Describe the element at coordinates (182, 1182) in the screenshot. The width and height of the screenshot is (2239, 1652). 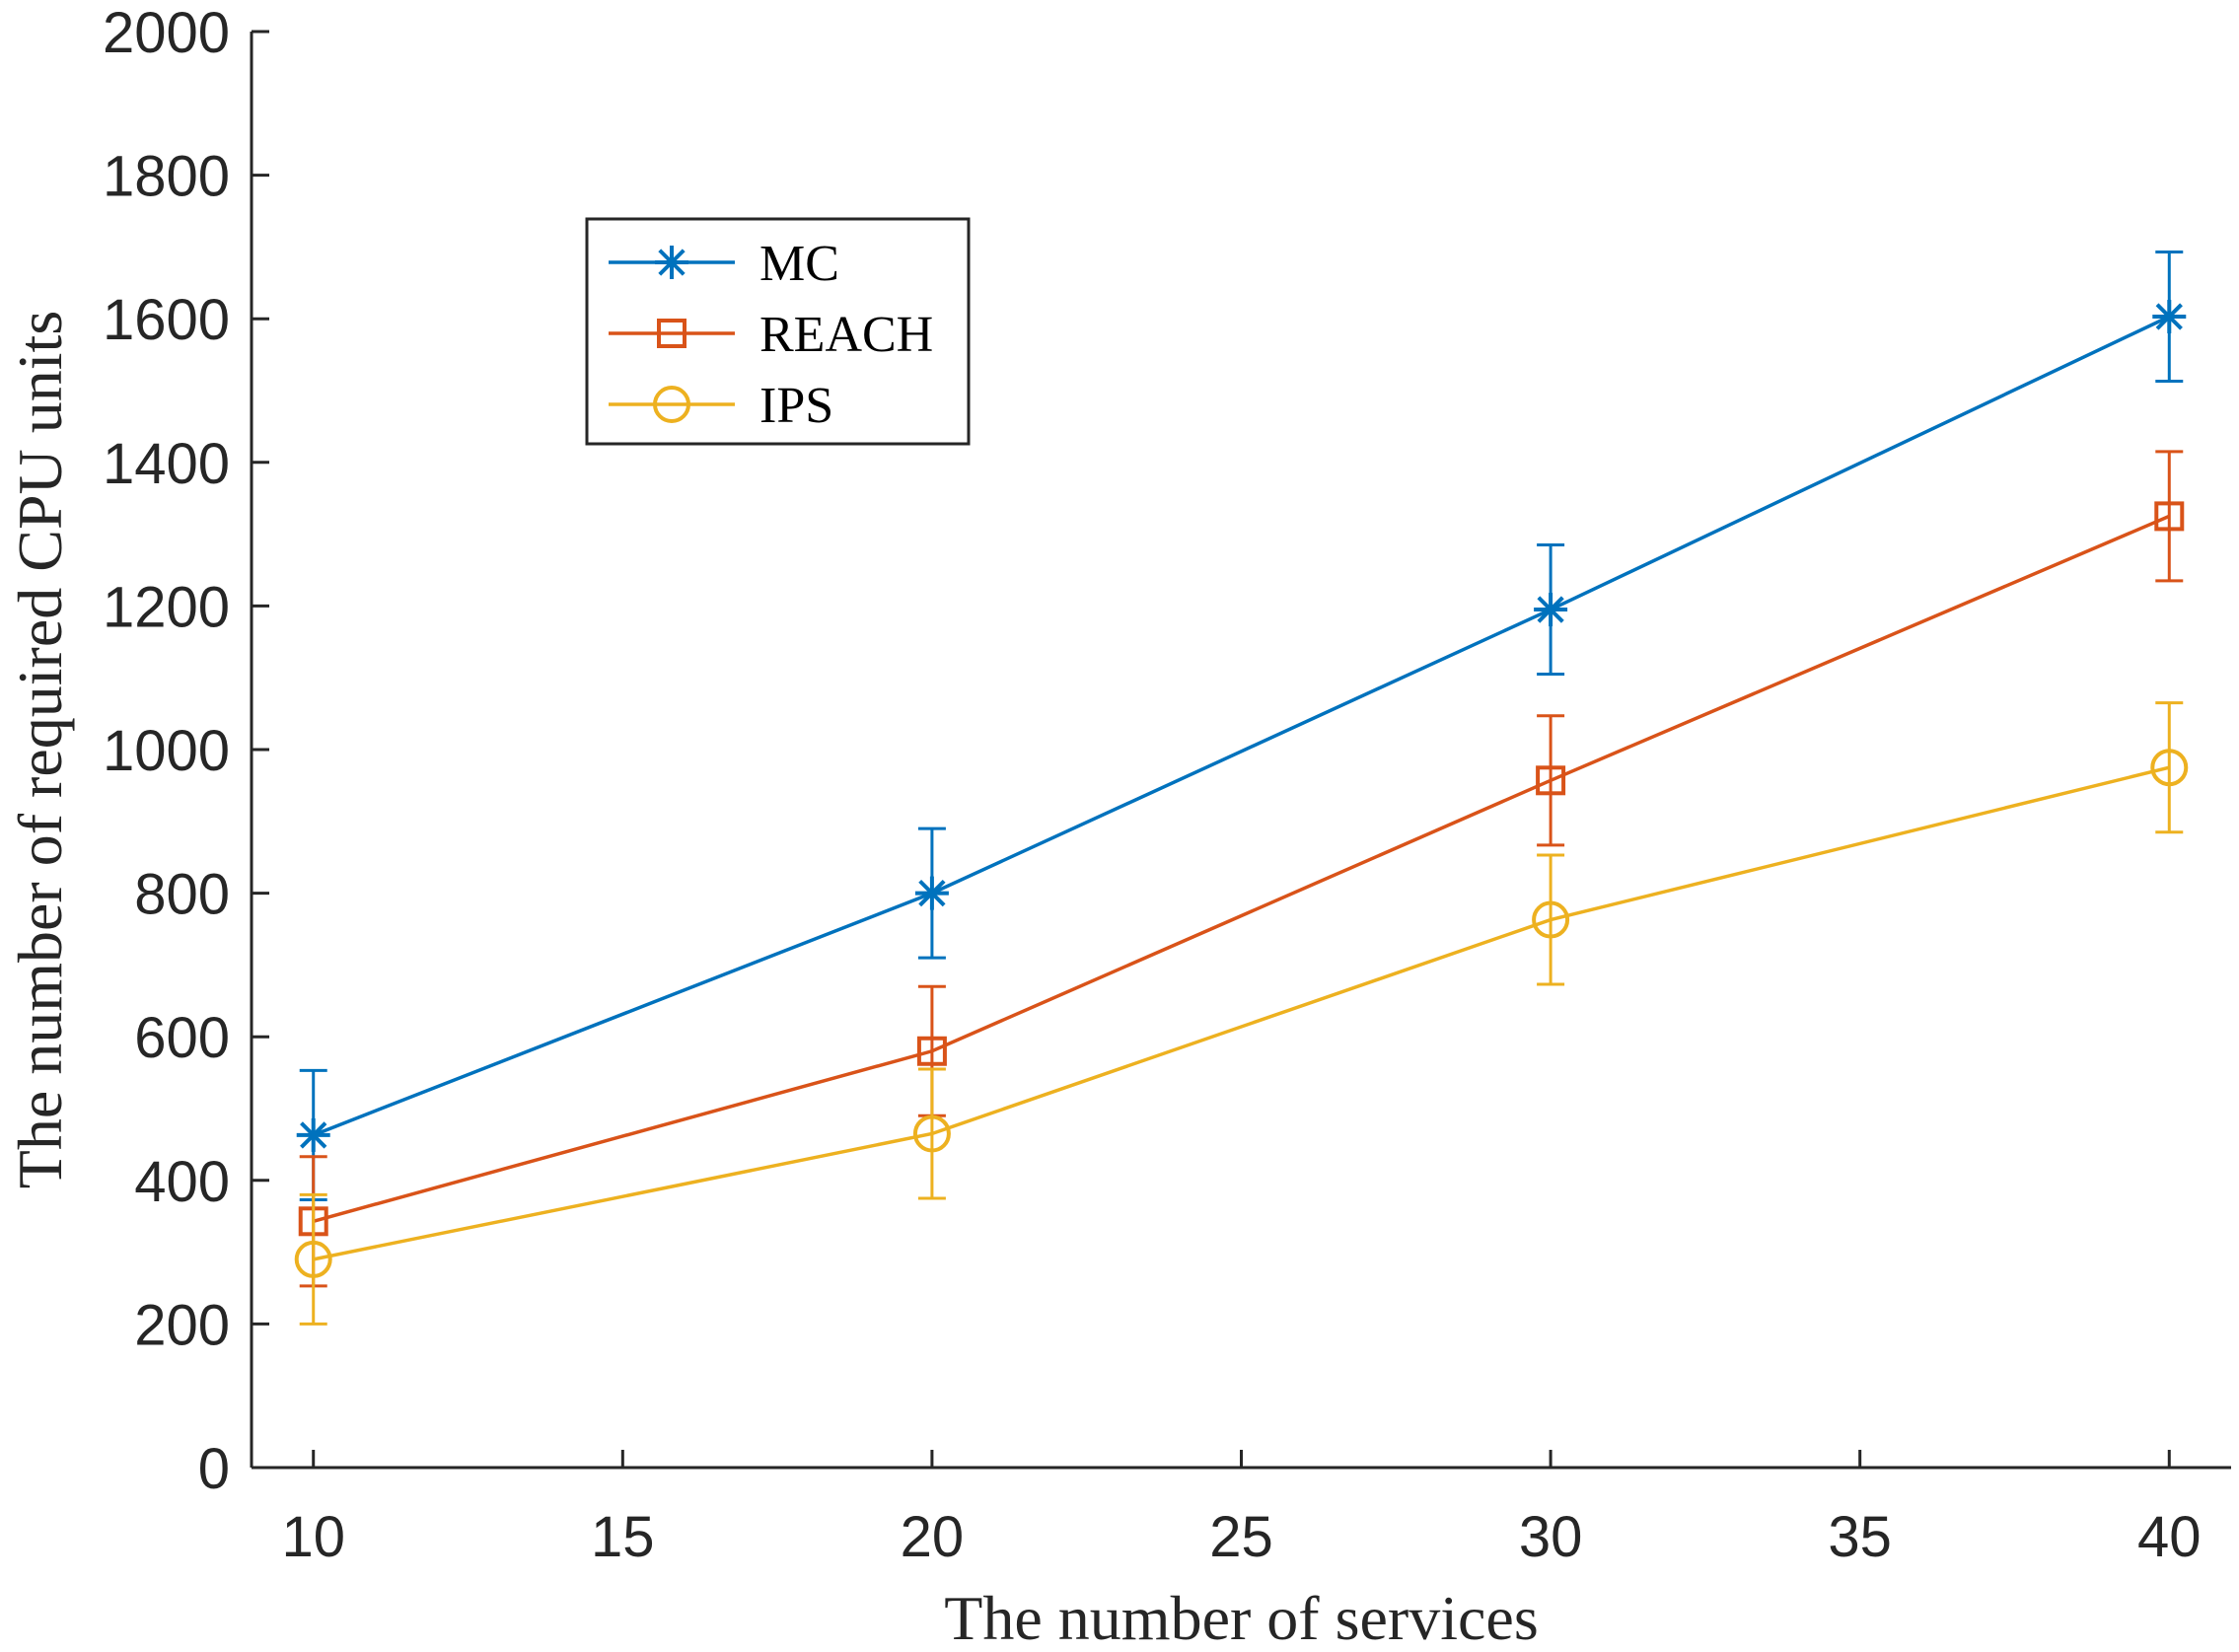
I see `y-tick-label: 400` at that location.